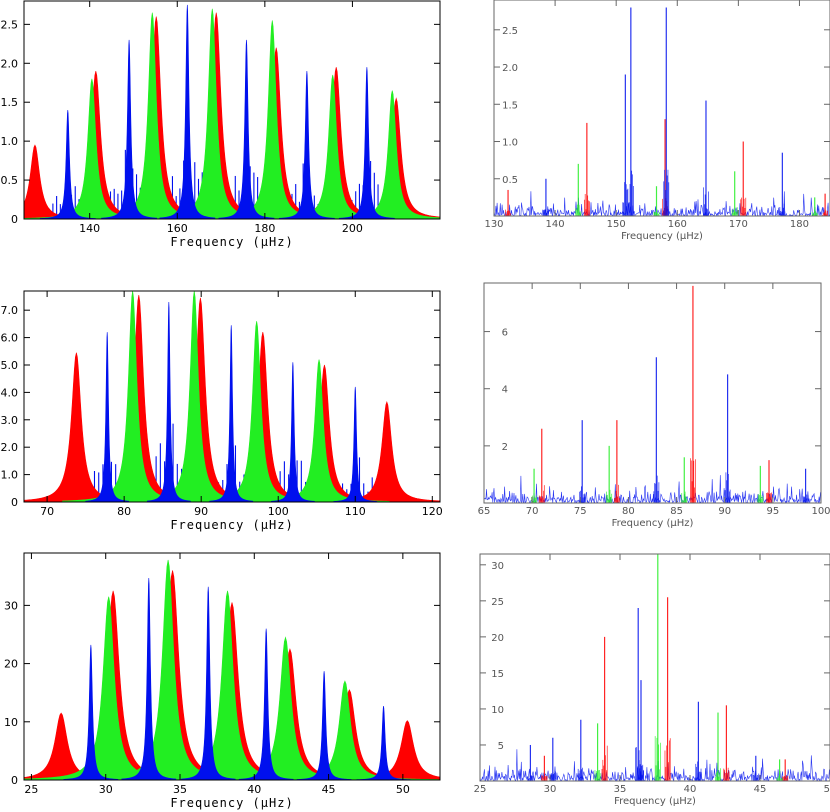  I want to click on y-tick-label: 5.0, so click(10, 365).